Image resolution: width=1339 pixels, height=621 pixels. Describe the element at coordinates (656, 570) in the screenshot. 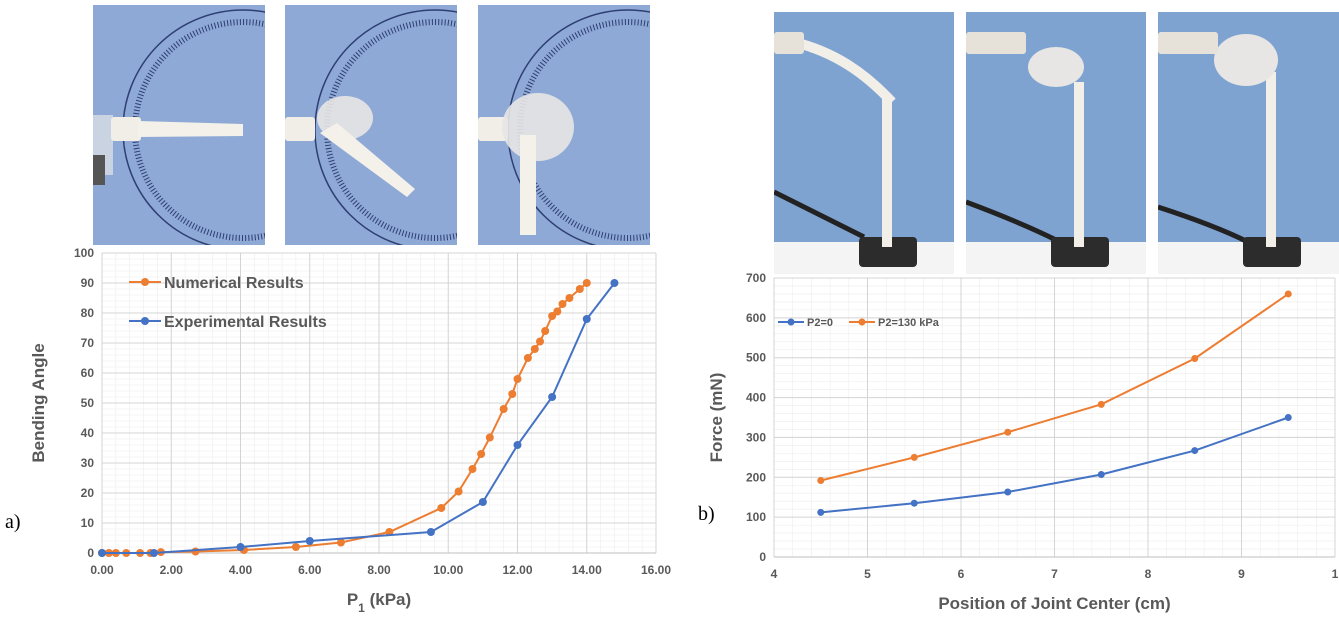

I see `x-tick-label: 16.00` at that location.